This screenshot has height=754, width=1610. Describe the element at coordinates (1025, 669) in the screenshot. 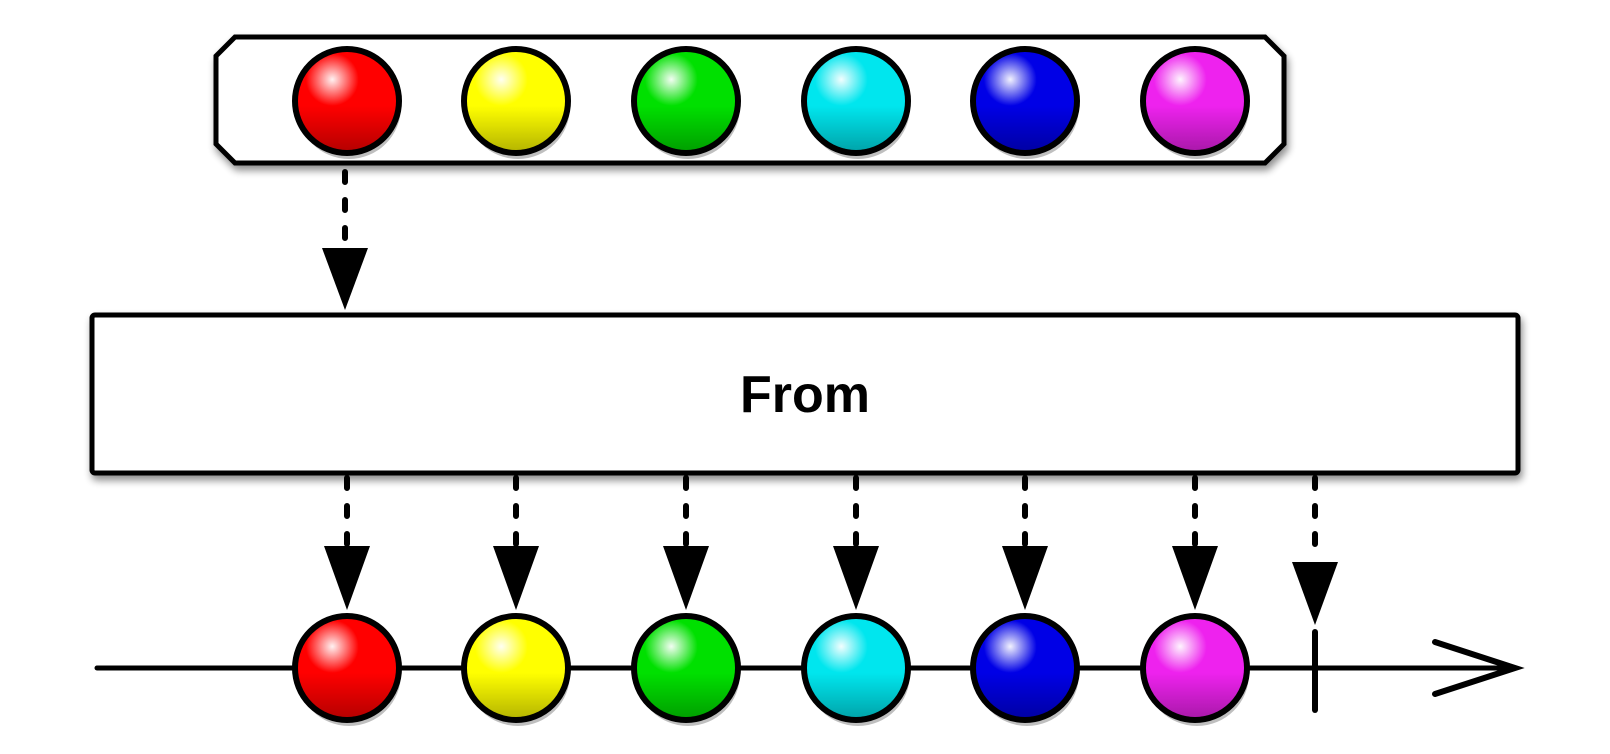

I see `output-marble-blue` at that location.